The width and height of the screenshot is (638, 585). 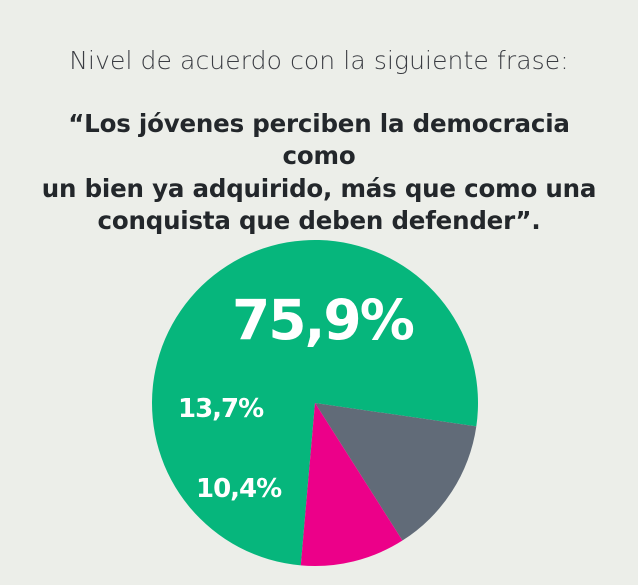 What do you see at coordinates (319, 140) in the screenshot?
I see `quote-line-1: “Los jóvenes perciben la democracia como` at bounding box center [319, 140].